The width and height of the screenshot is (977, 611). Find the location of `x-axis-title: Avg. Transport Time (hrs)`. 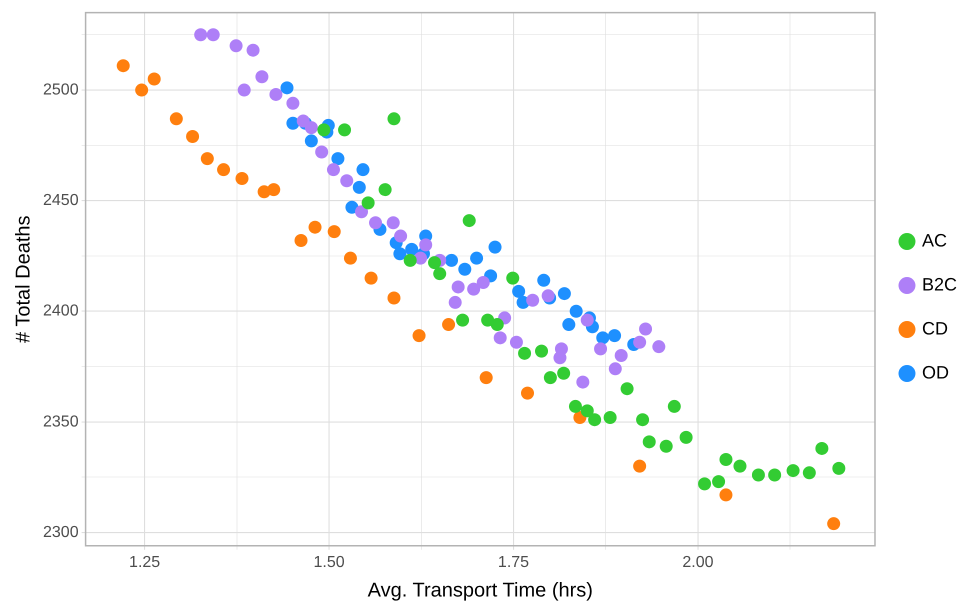

x-axis-title: Avg. Transport Time (hrs) is located at coordinates (480, 591).